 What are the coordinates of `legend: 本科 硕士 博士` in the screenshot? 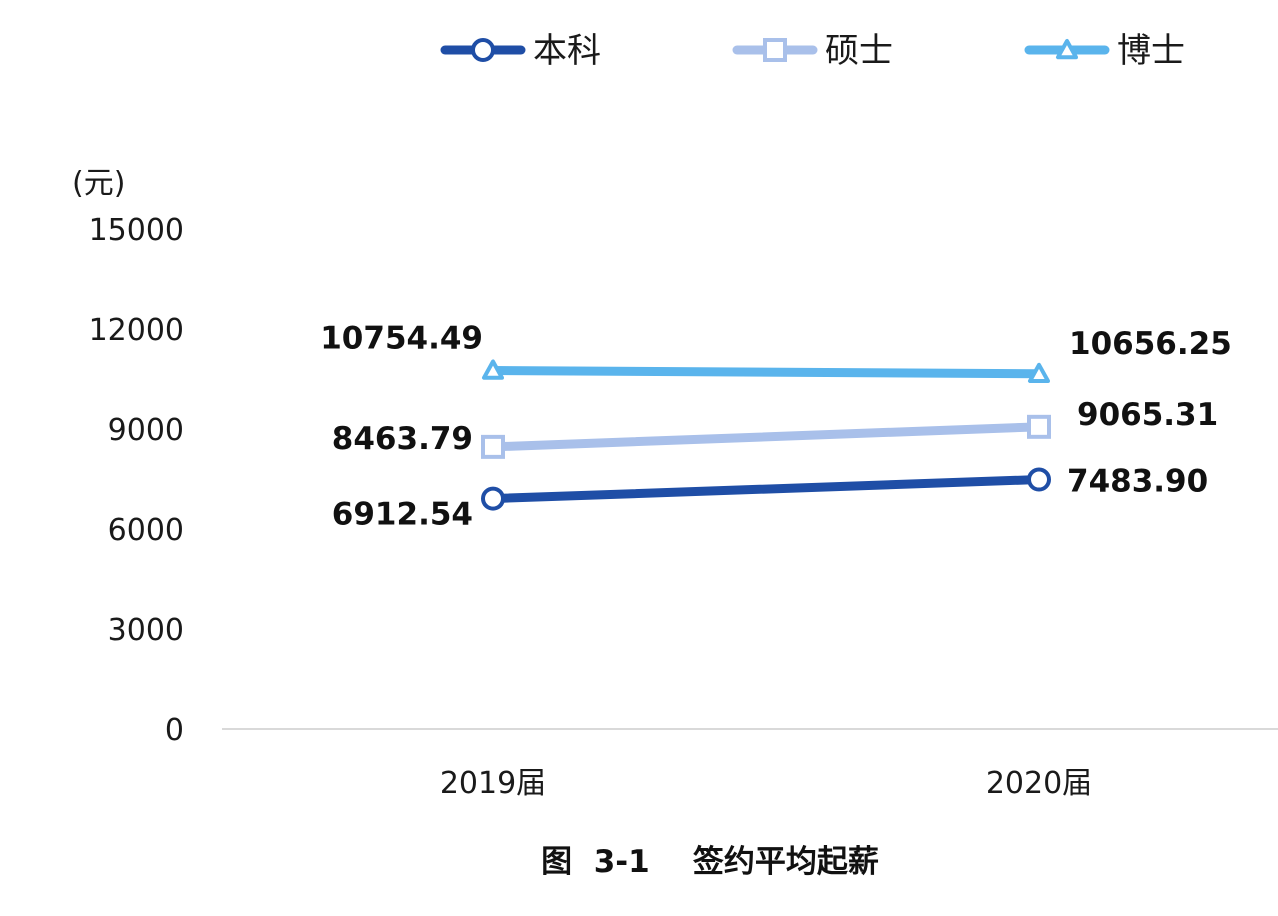 It's located at (812, 51).